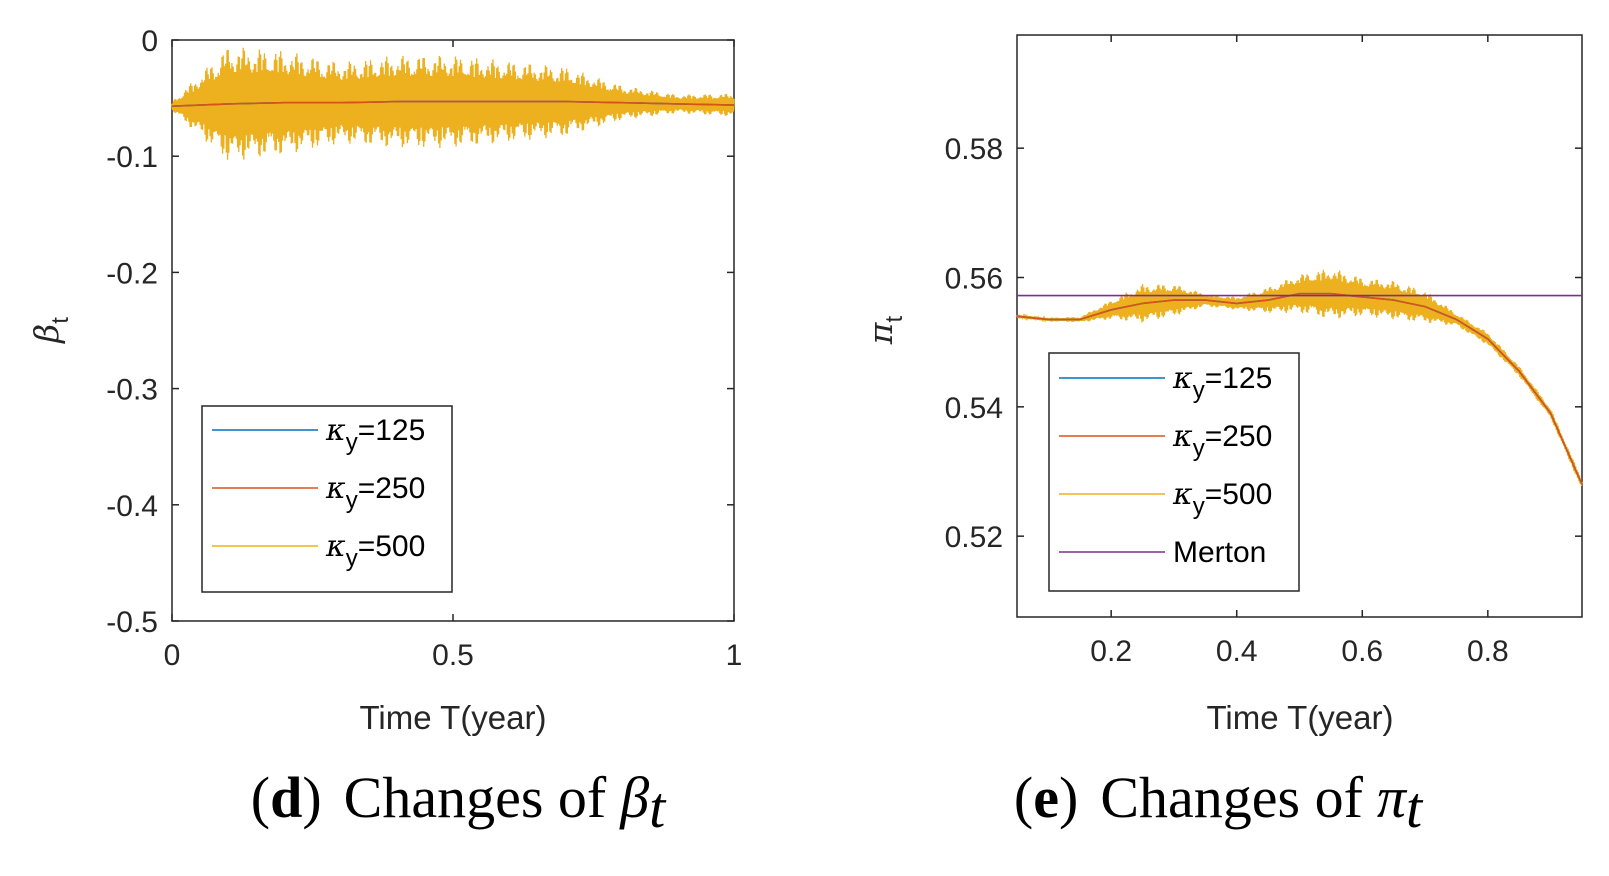 The width and height of the screenshot is (1609, 876). I want to click on legend-box-d, so click(327, 499).